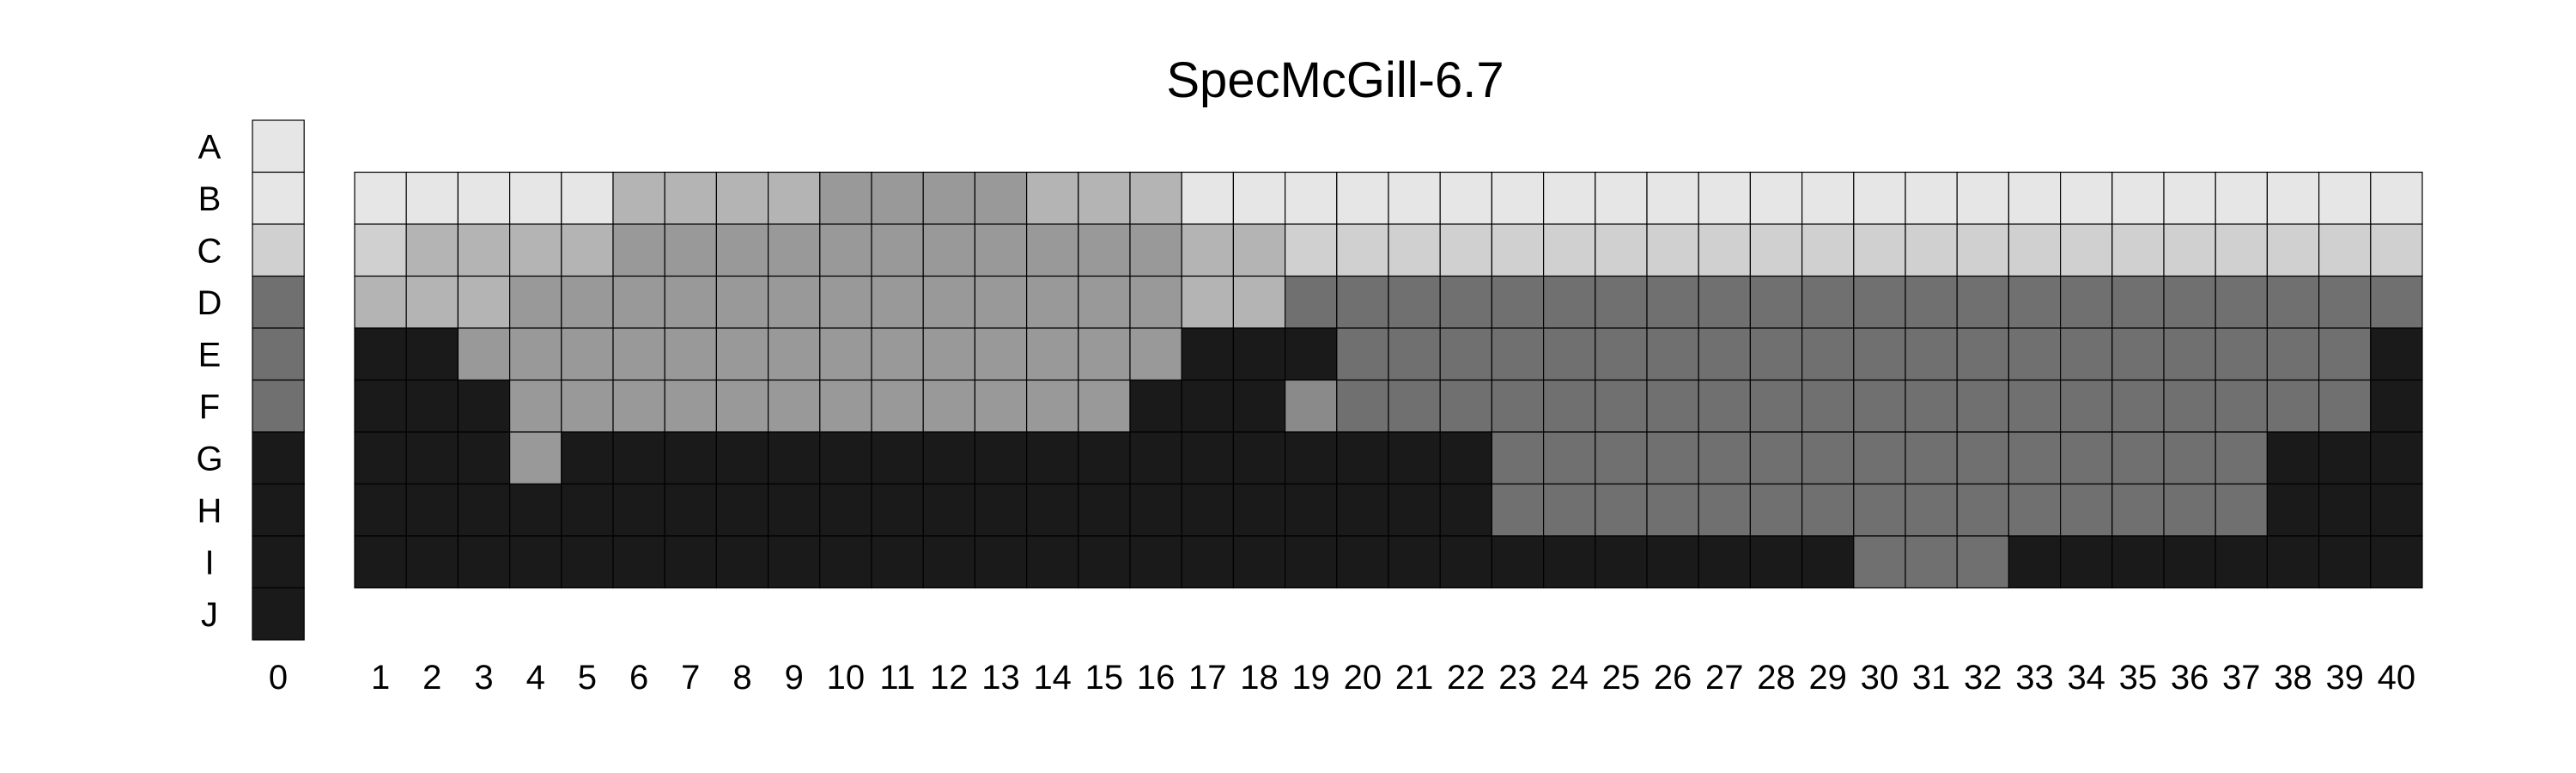 The width and height of the screenshot is (2576, 773). Describe the element at coordinates (1880, 678) in the screenshot. I see `column-label-30: 30` at that location.